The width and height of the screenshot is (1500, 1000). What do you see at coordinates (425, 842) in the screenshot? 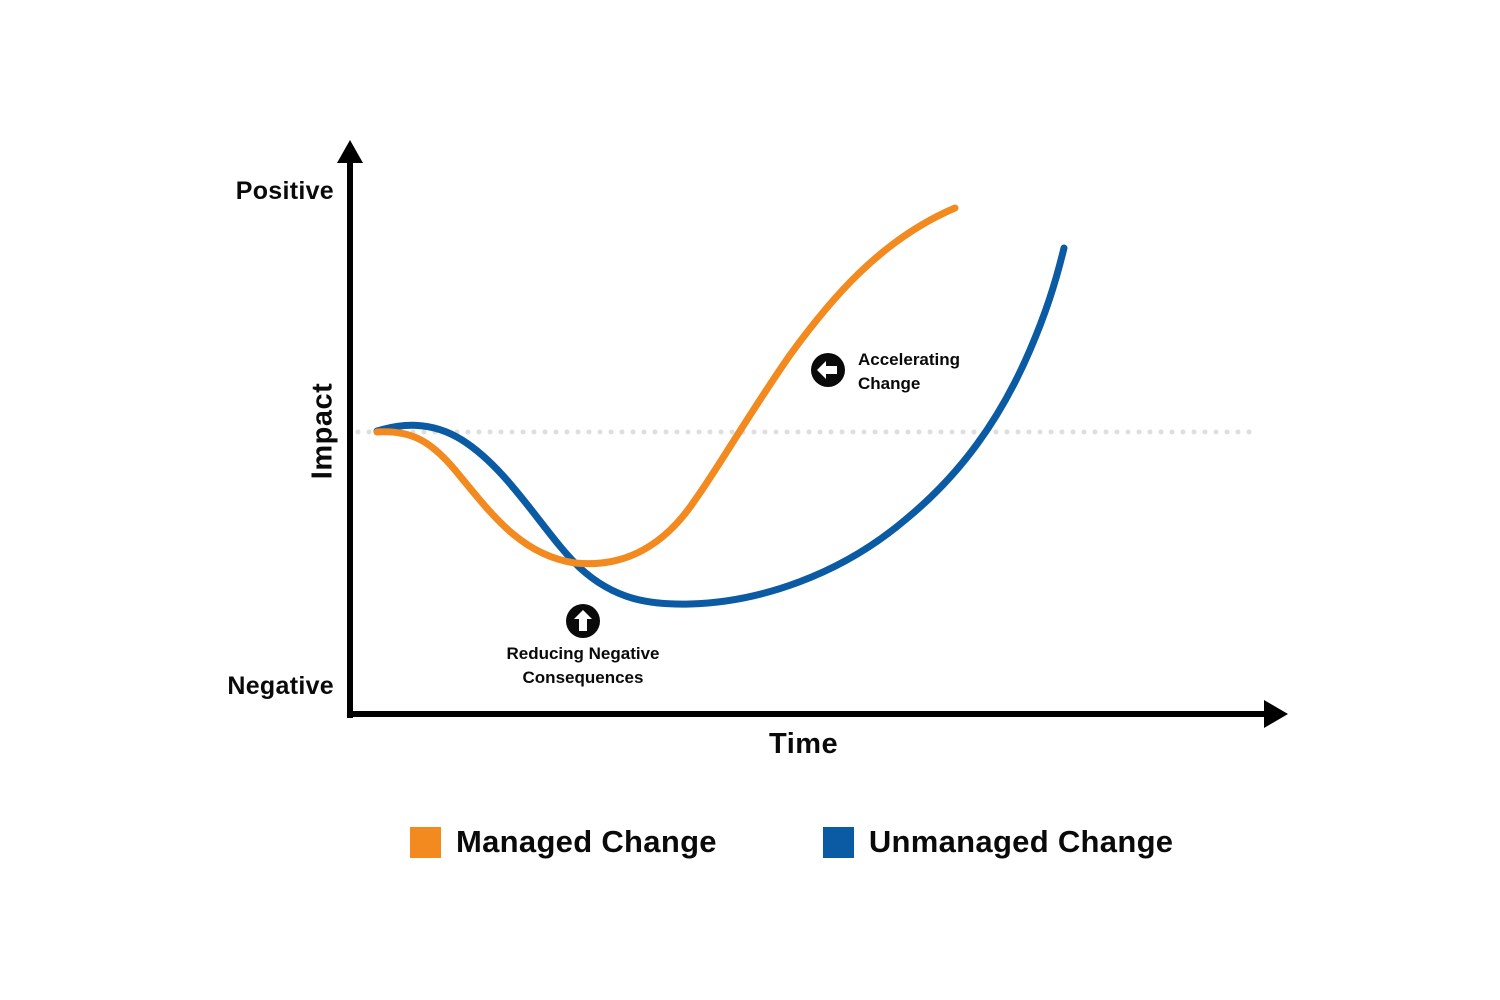
I see `legend-swatch-managed` at bounding box center [425, 842].